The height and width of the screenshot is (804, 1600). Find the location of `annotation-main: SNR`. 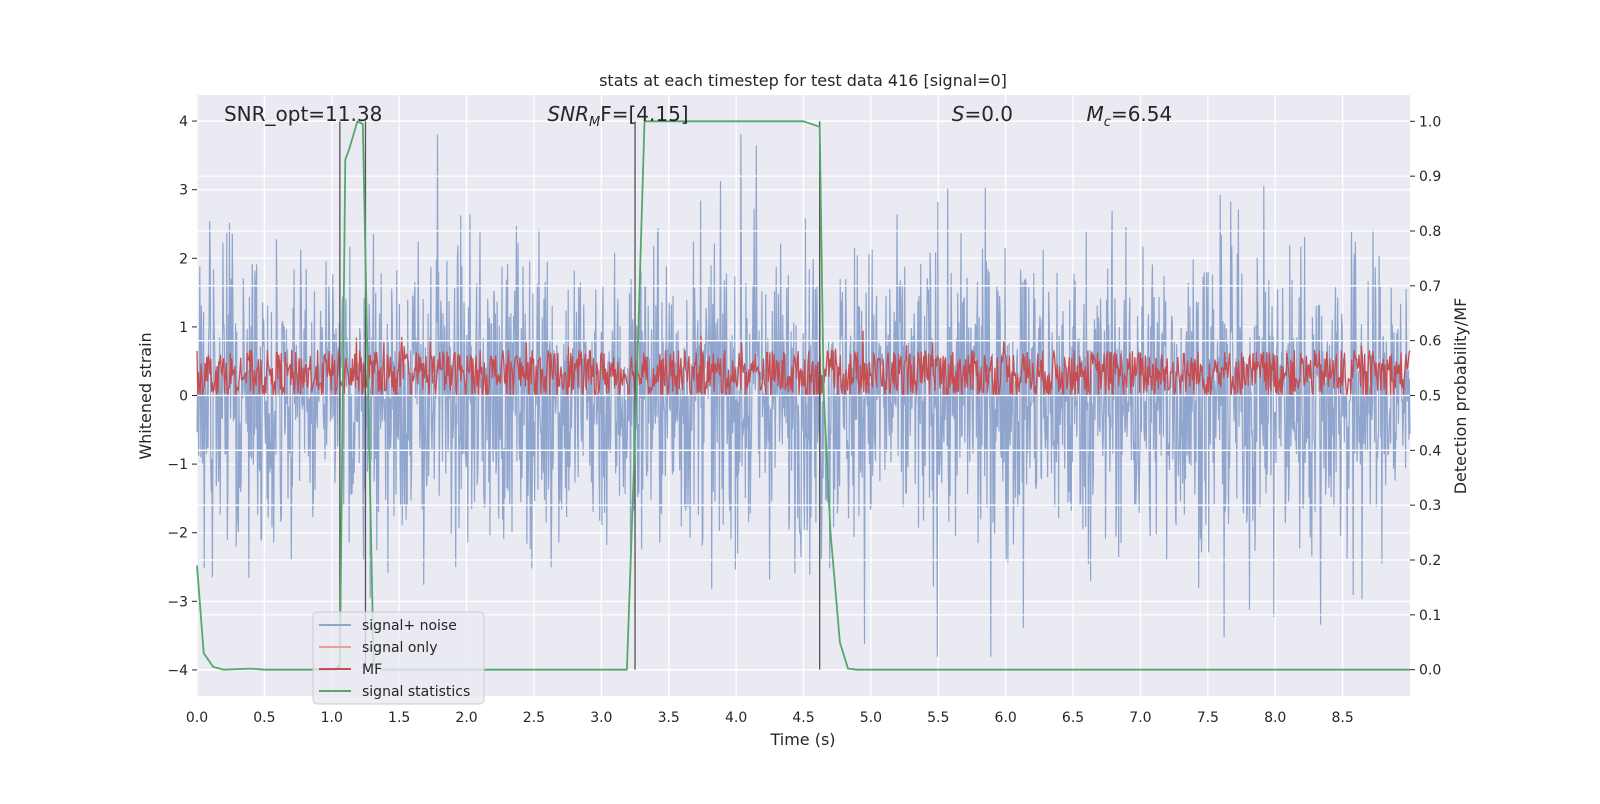

annotation-main: SNR is located at coordinates (568, 114).